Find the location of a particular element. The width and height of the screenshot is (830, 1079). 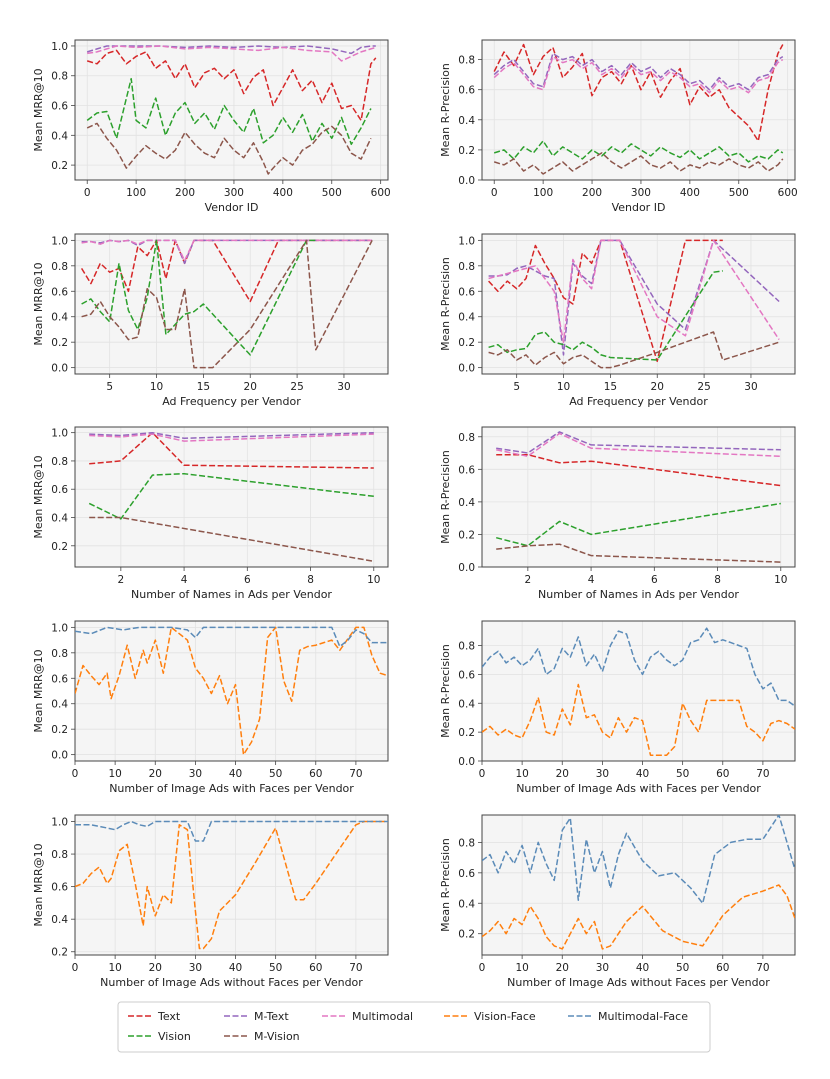

x-axis-label: Number of Names in Ads per Vendor is located at coordinates (638, 594).